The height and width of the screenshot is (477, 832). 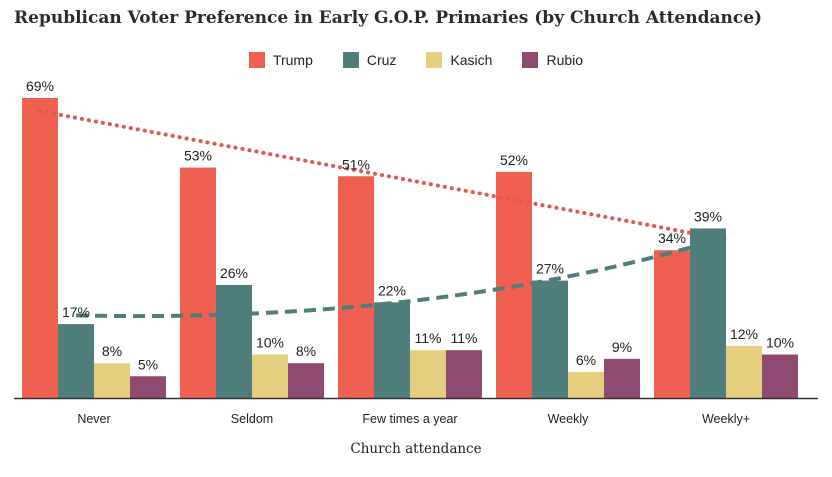 I want to click on category-label-few-times-a-year: Few times a year, so click(x=409, y=419).